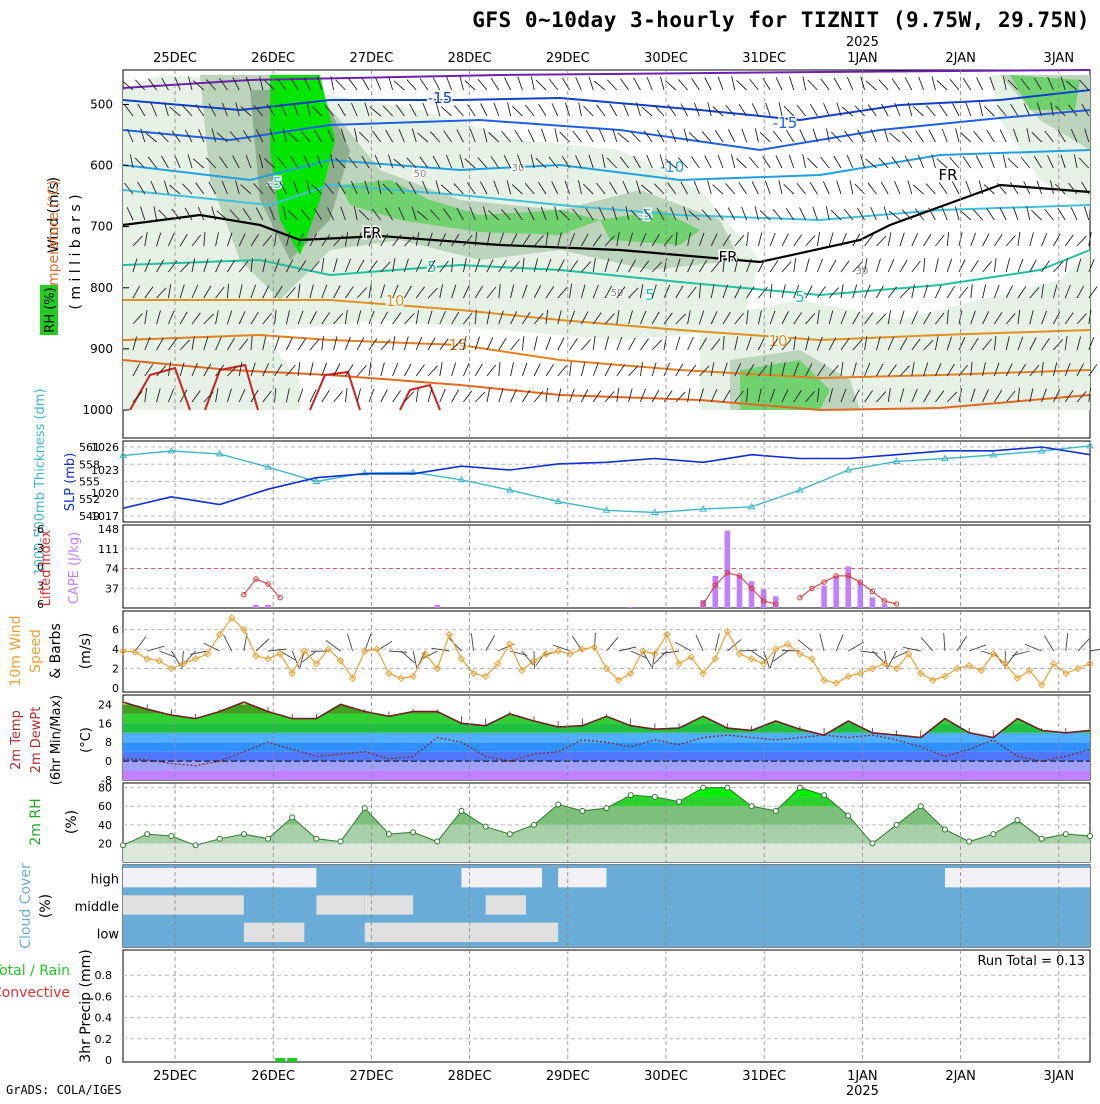 The width and height of the screenshot is (1100, 1104). Describe the element at coordinates (518, 168) in the screenshot. I see `contour-label: 30` at that location.